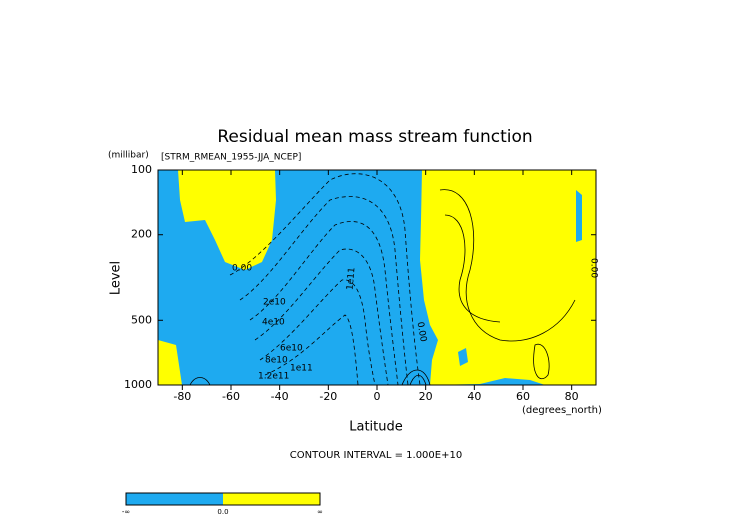 The width and height of the screenshot is (752, 532). Describe the element at coordinates (141, 319) in the screenshot. I see `y-tick-label: 500` at that location.